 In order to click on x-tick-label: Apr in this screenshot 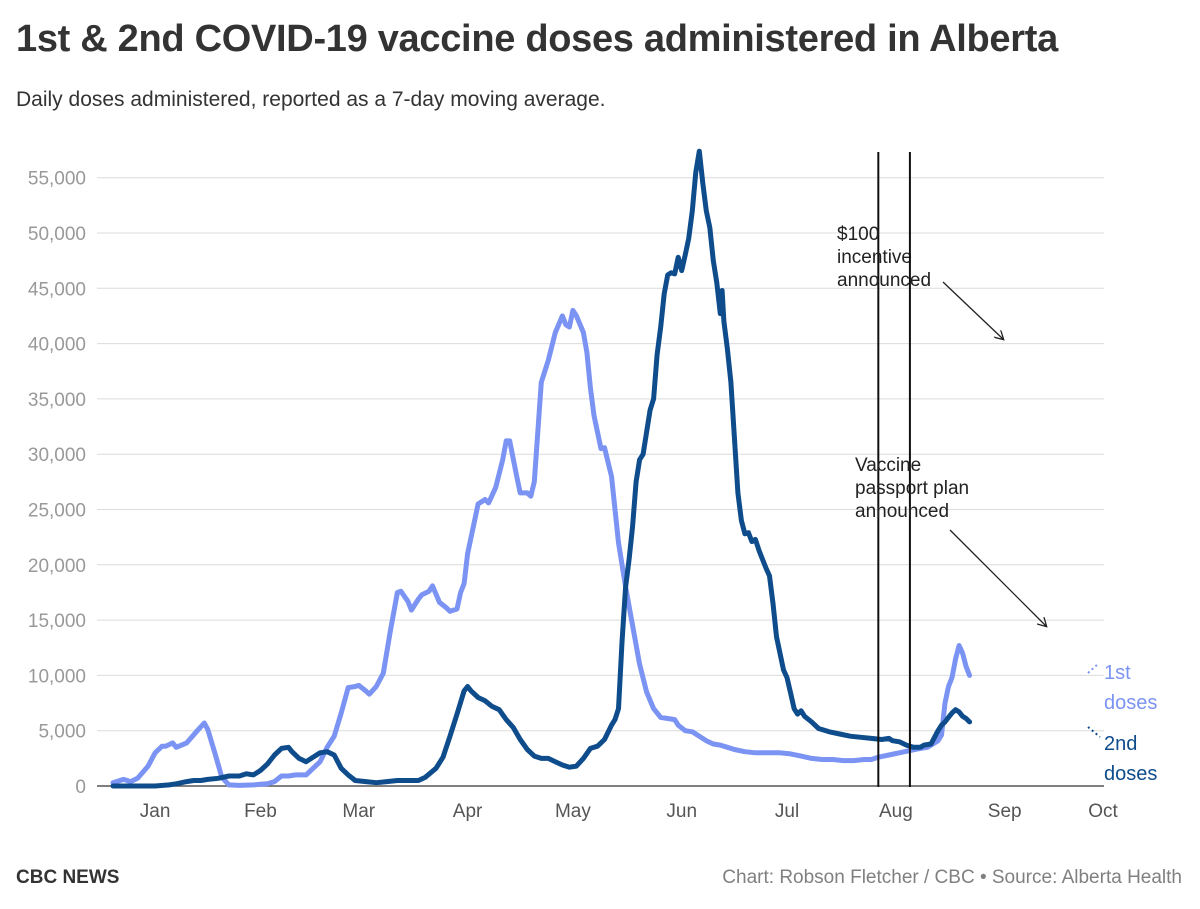, I will do `click(468, 811)`.